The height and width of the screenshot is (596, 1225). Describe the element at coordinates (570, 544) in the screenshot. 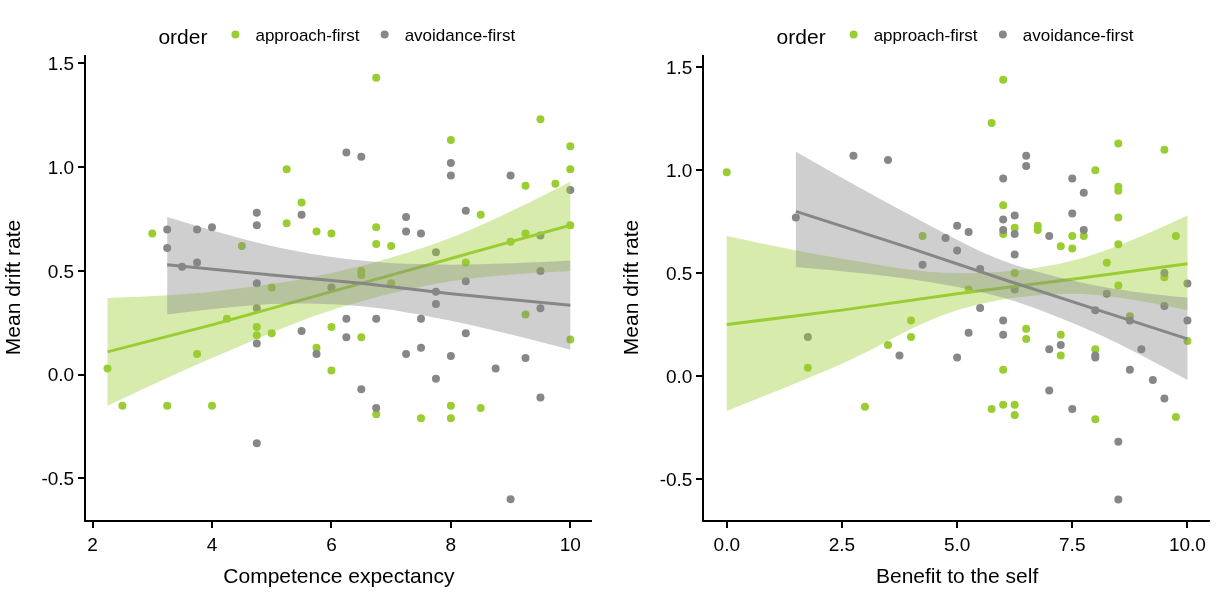

I see `x-tick-label: 10` at that location.